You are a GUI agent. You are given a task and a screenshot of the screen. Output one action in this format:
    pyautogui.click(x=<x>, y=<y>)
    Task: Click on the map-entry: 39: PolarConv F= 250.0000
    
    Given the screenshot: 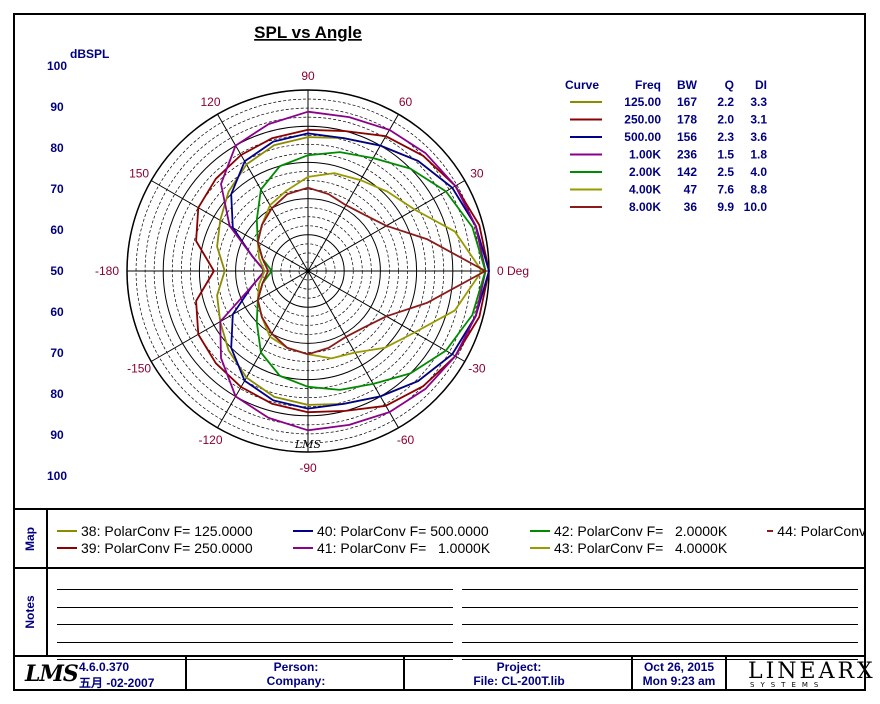 What is the action you would take?
    pyautogui.click(x=155, y=548)
    